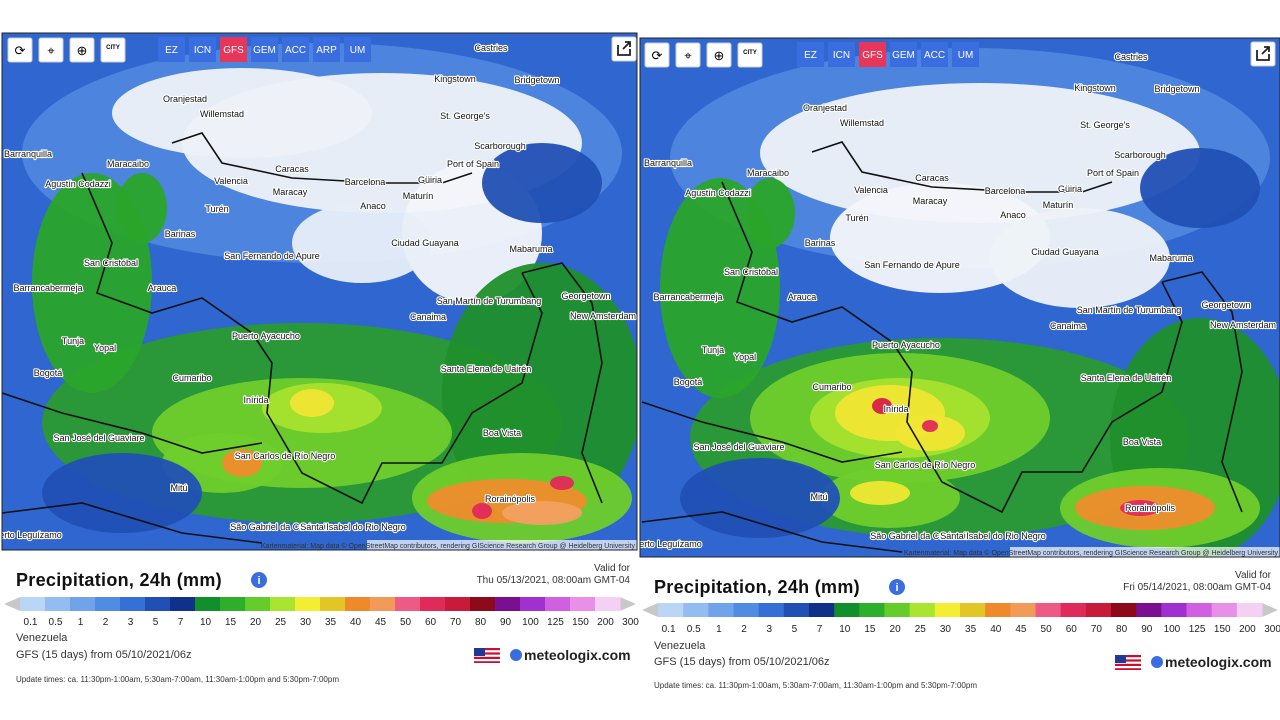 The image size is (1280, 720). Describe the element at coordinates (745, 357) in the screenshot. I see `city-label: Yopal` at that location.